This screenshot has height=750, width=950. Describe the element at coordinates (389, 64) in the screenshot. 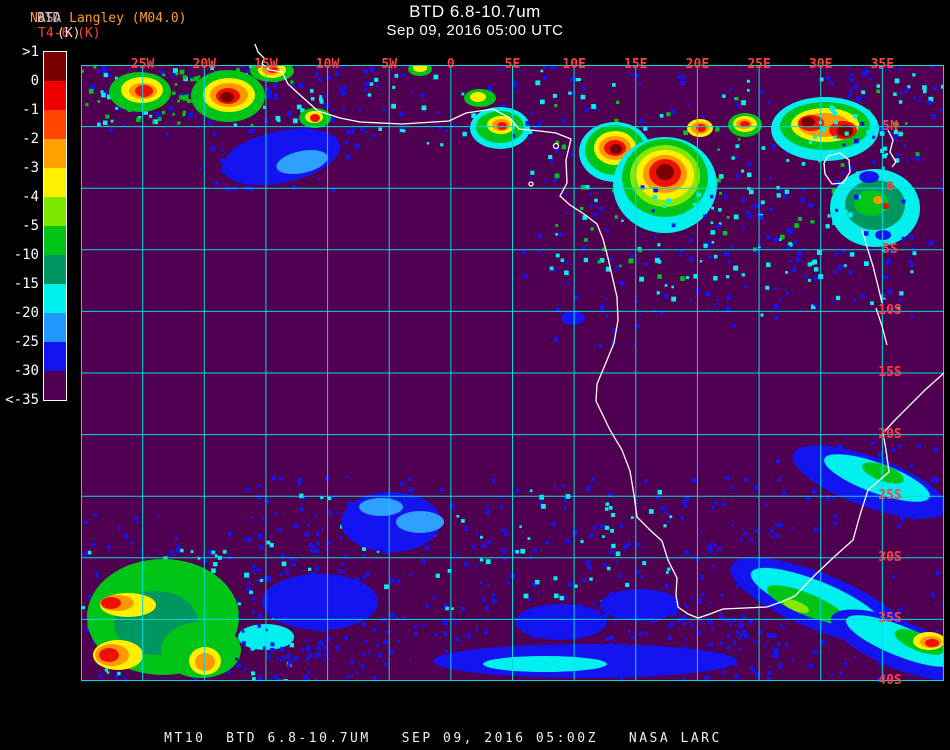

I see `longitude-tick: 5W` at that location.